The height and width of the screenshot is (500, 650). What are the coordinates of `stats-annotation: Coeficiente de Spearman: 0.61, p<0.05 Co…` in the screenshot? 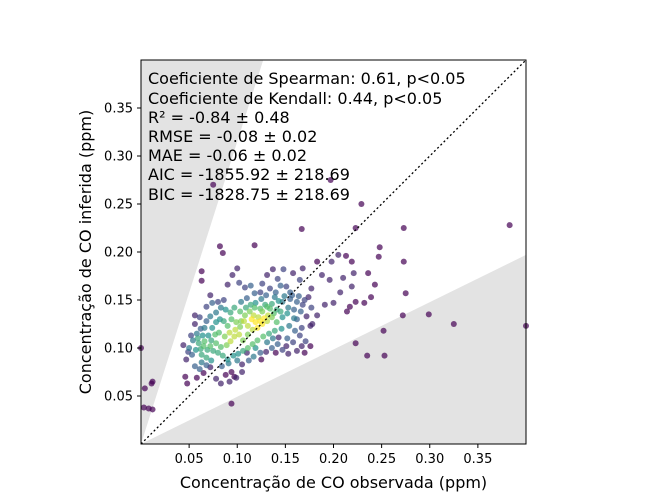 It's located at (307, 136).